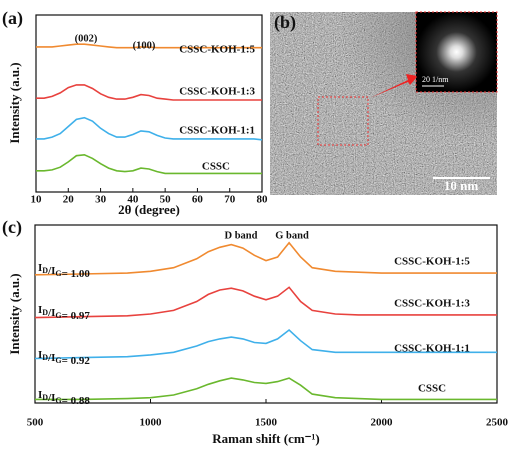 The width and height of the screenshot is (516, 455). What do you see at coordinates (292, 235) in the screenshot?
I see `annotation: G band` at bounding box center [292, 235].